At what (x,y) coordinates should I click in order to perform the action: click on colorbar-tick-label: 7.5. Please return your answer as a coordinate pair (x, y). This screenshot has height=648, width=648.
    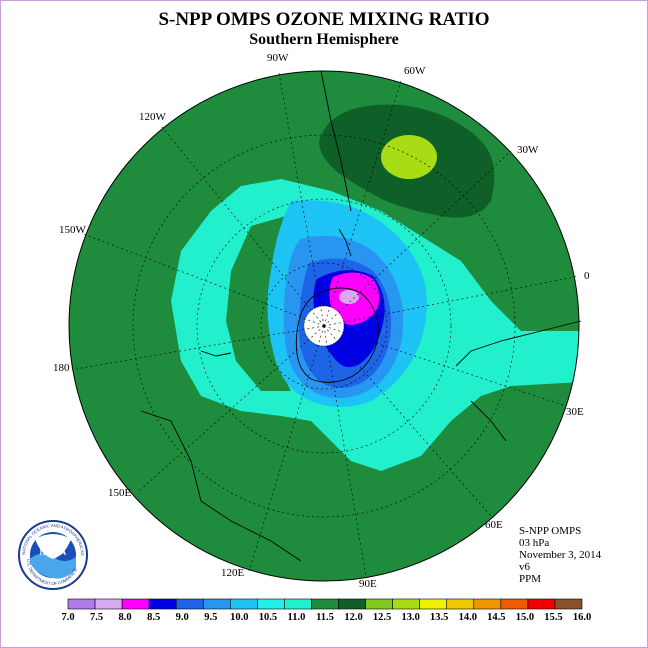
    Looking at the image, I should click on (96, 617).